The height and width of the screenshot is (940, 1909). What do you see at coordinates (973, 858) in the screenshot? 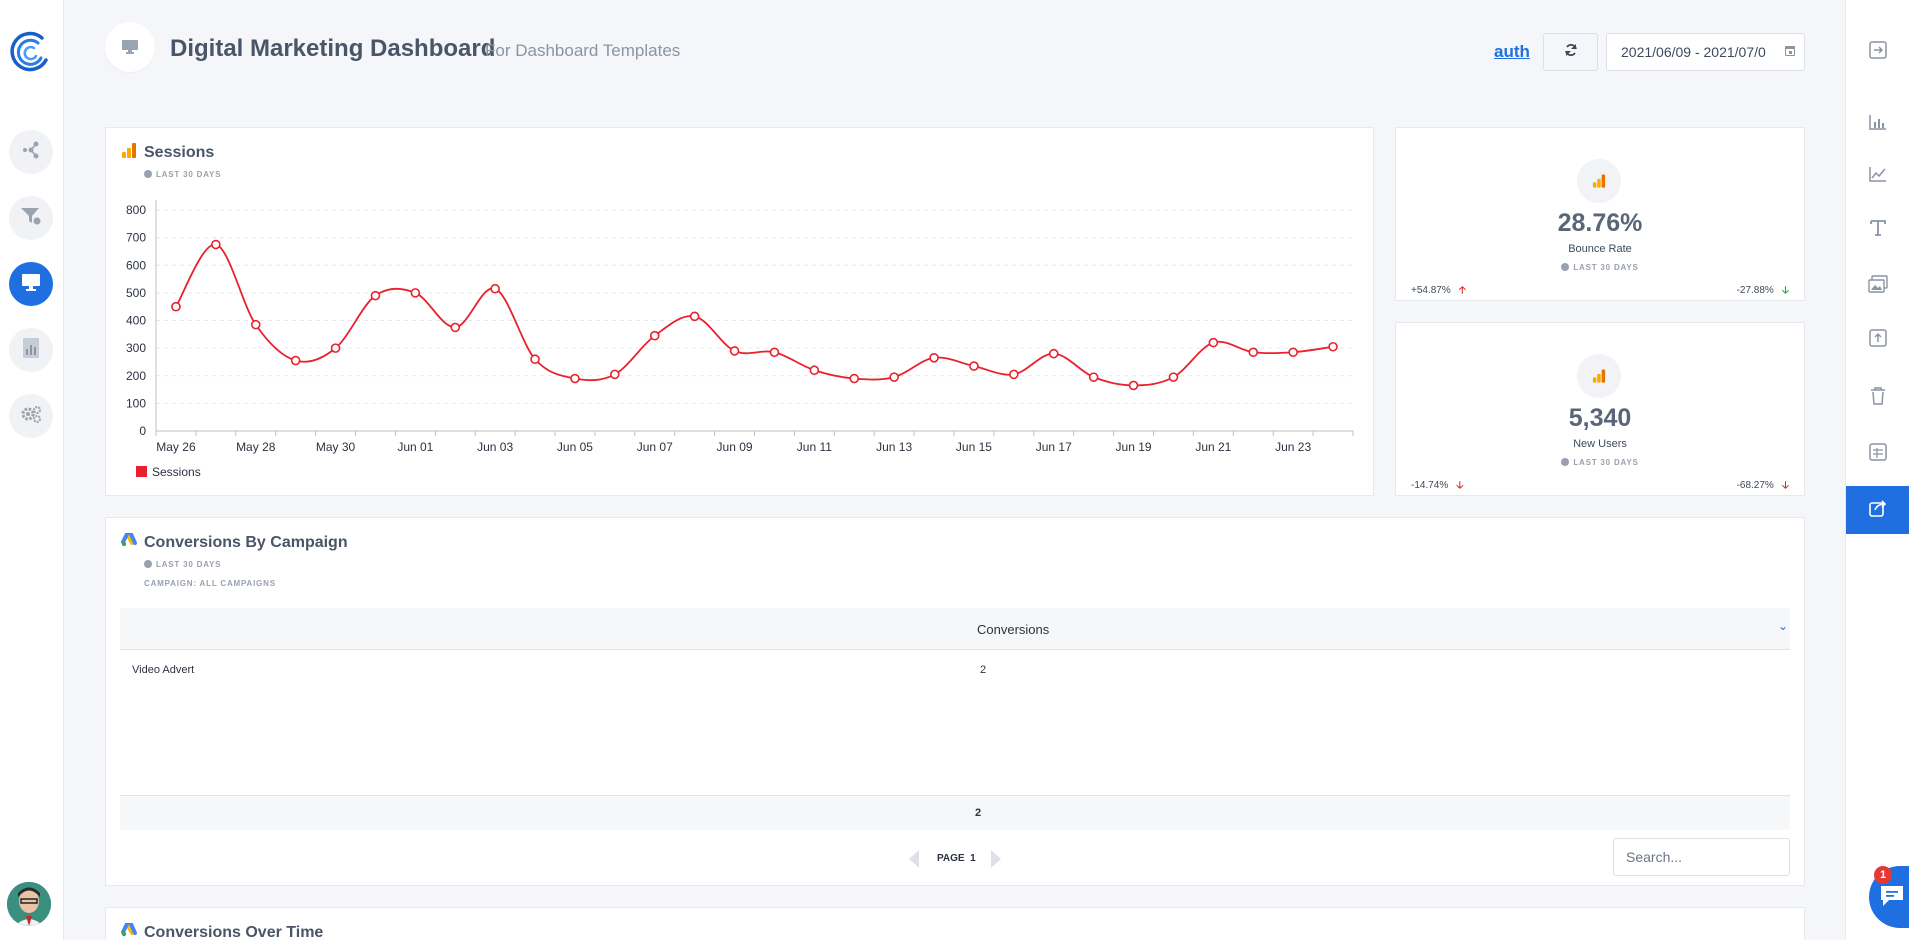
I see `page-number: 1` at bounding box center [973, 858].